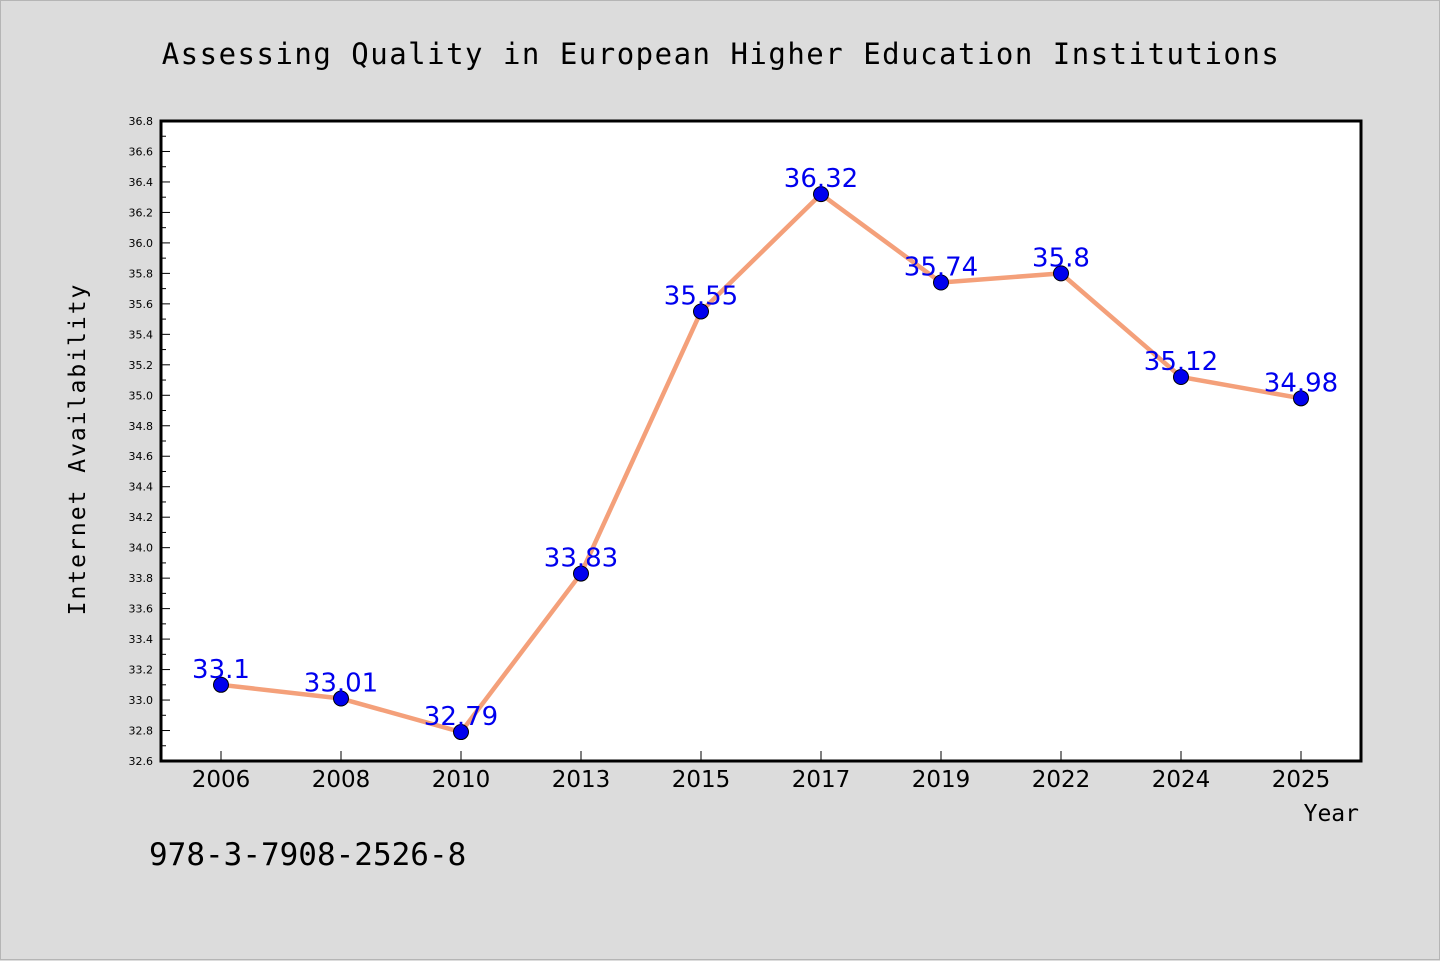 This screenshot has width=1440, height=961. I want to click on data-label: 33.83, so click(581, 559).